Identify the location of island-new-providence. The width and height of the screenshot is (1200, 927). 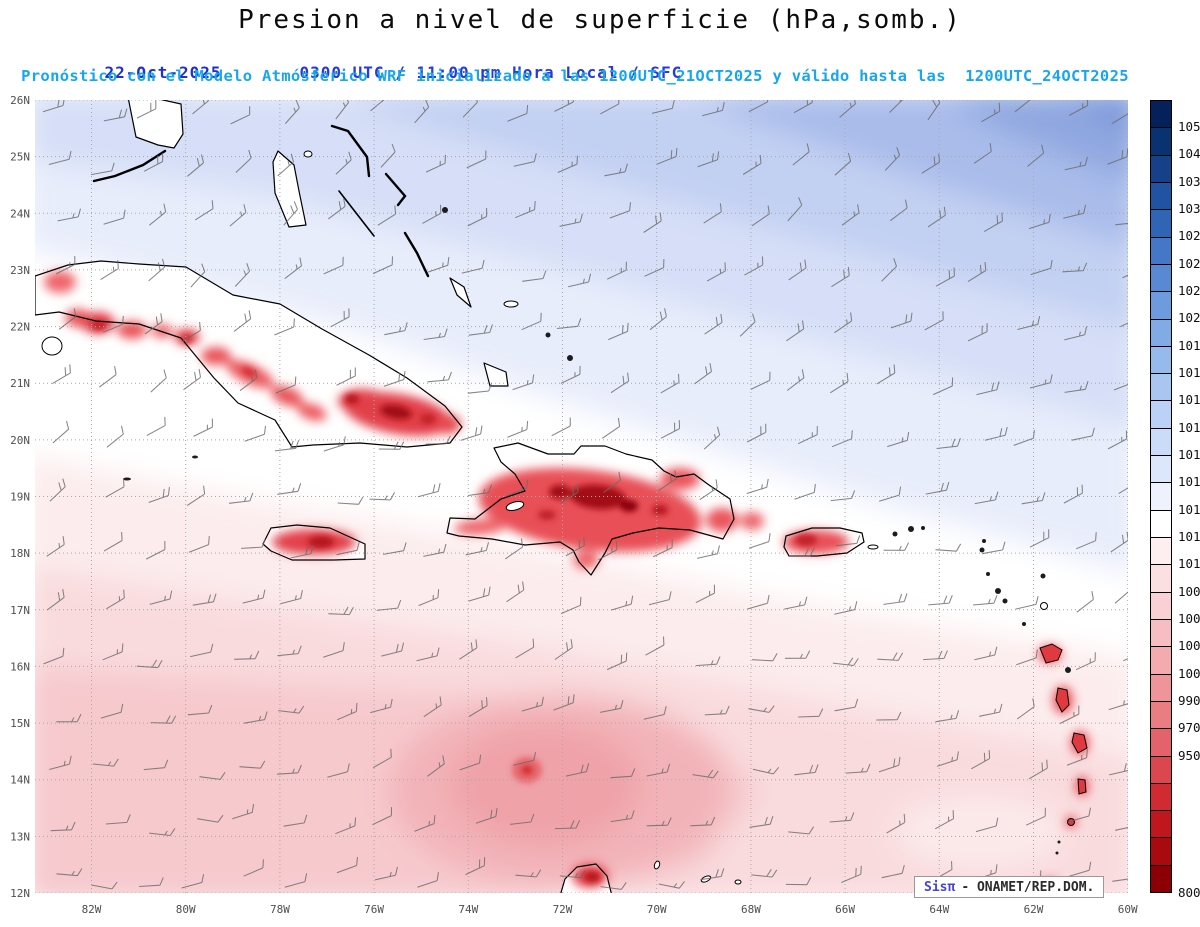
(308, 154).